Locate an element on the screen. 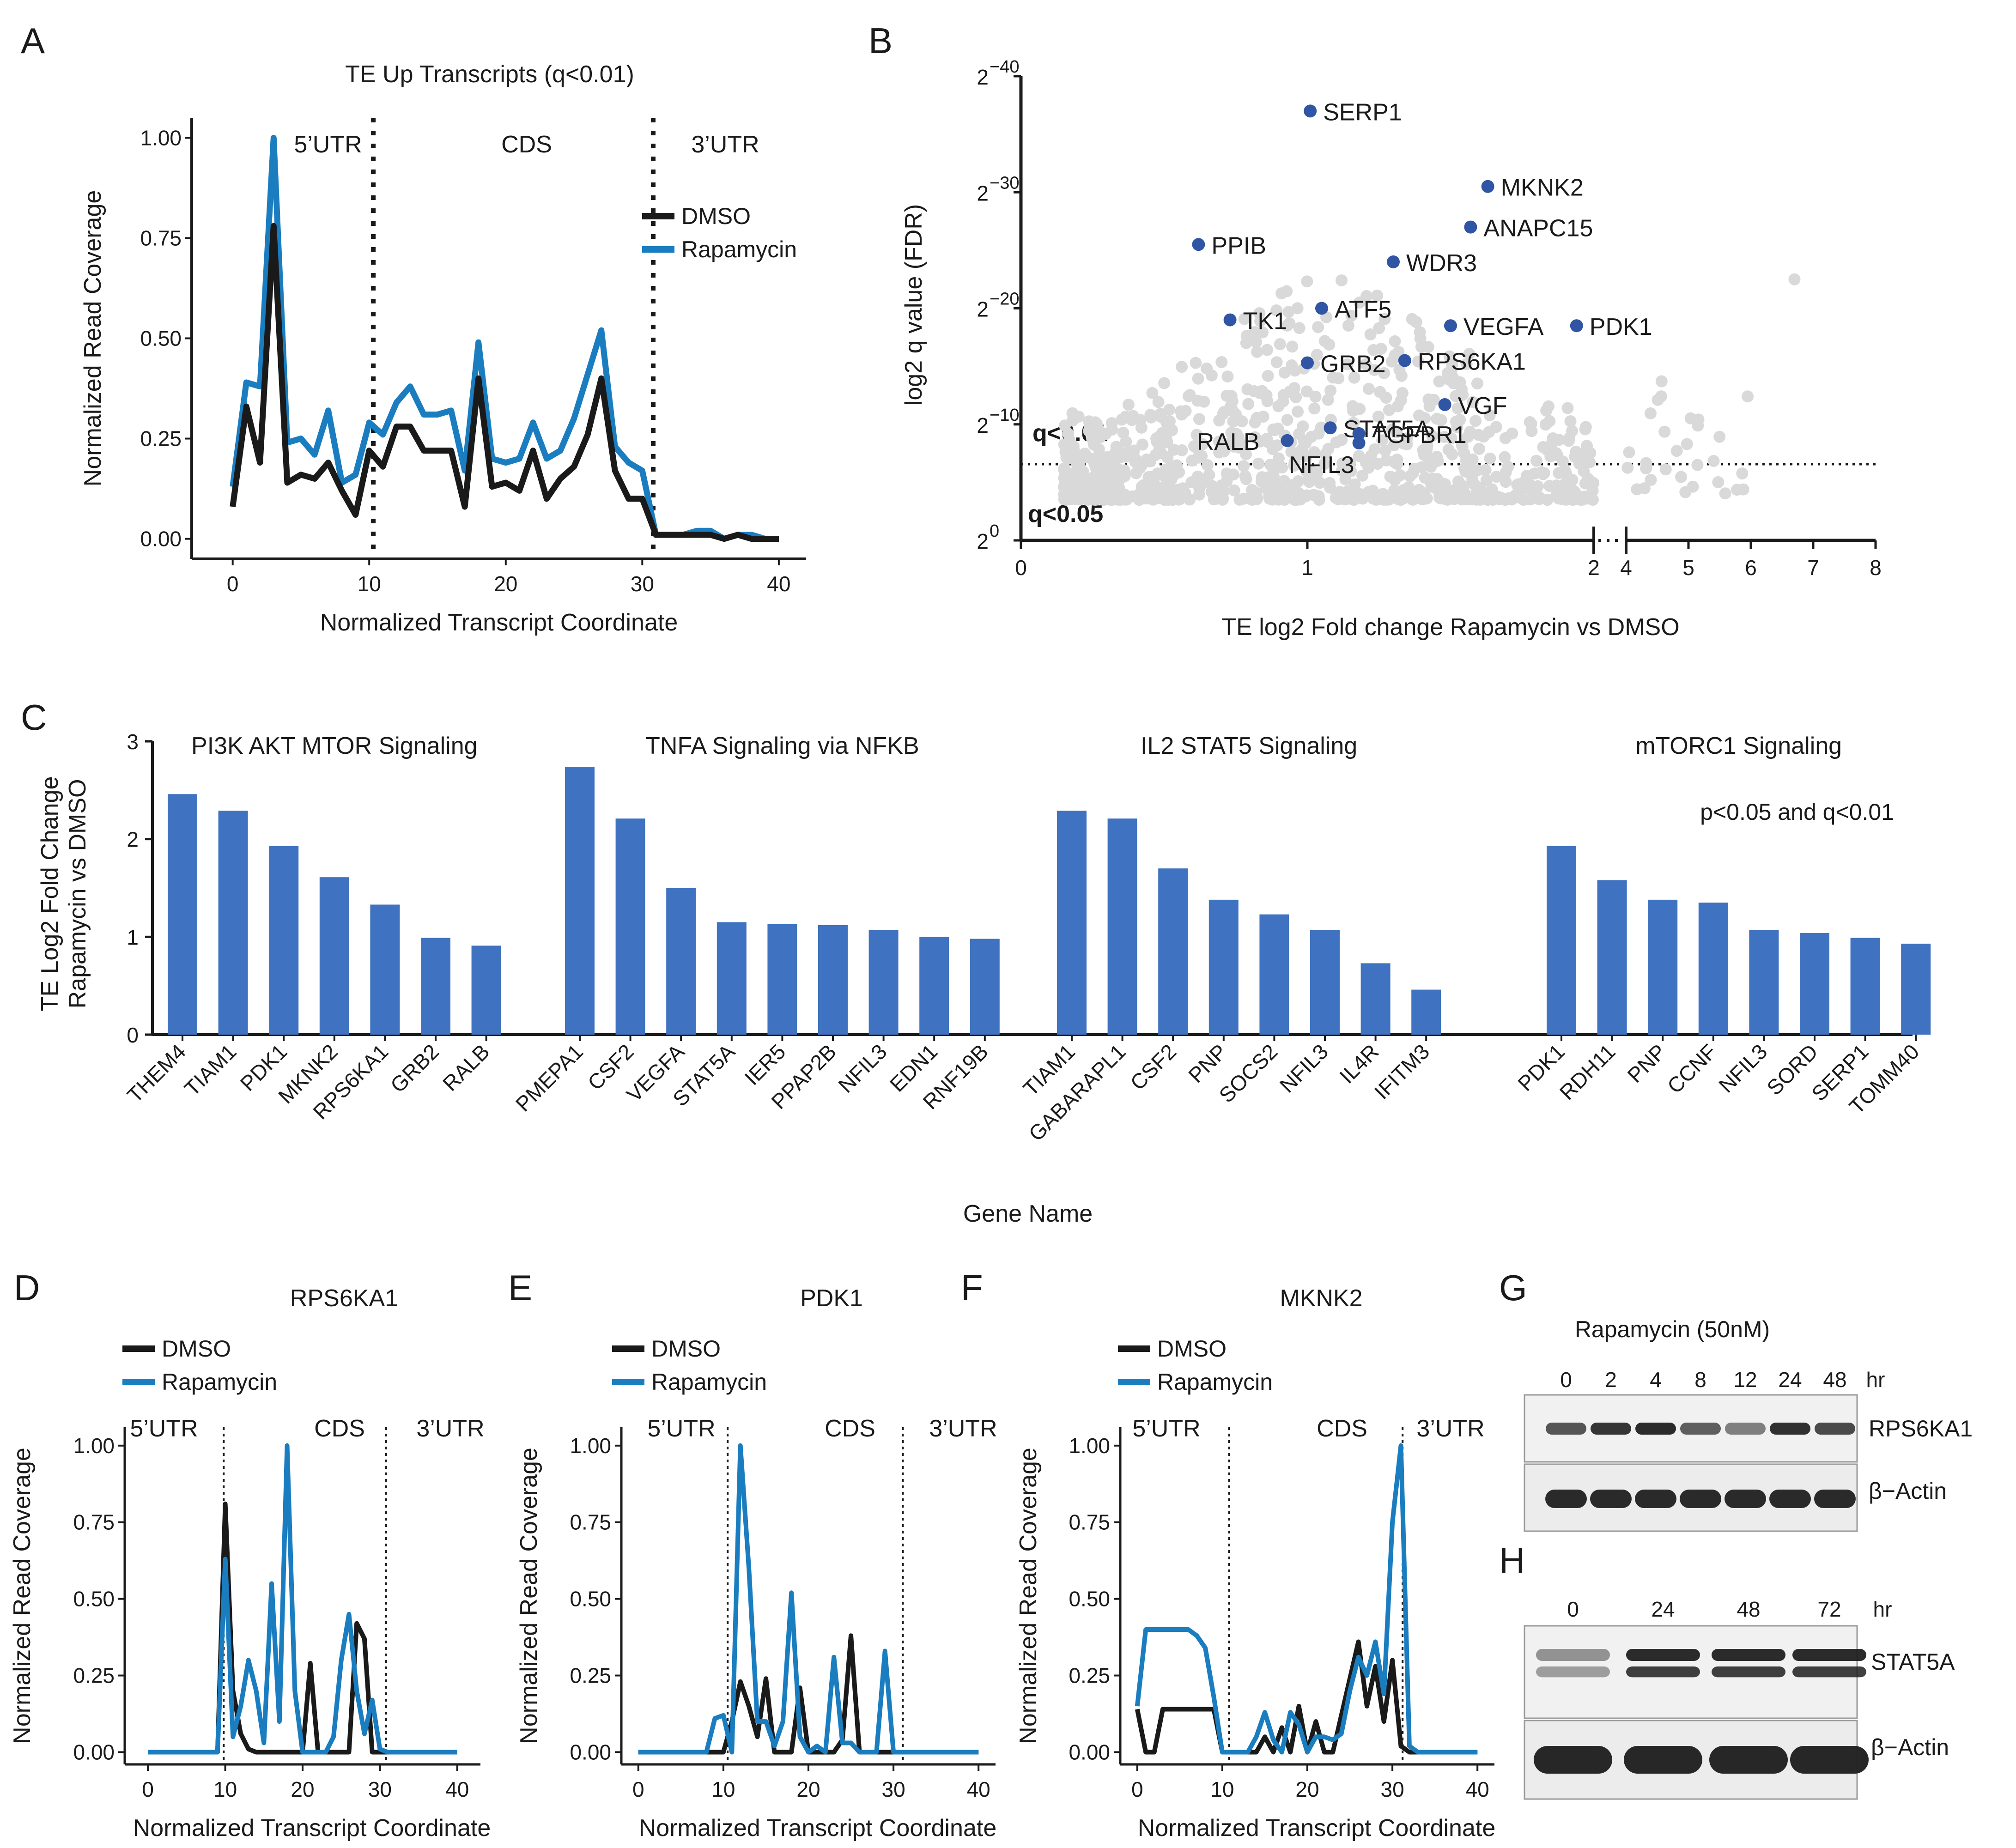 The width and height of the screenshot is (2016, 1848). y-tick-label: 0.25 is located at coordinates (94, 1676).